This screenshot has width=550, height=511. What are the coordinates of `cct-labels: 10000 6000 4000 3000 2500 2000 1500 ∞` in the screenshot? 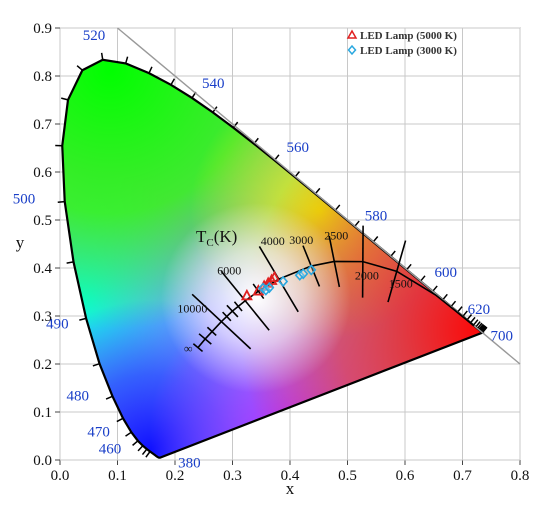 It's located at (294, 291).